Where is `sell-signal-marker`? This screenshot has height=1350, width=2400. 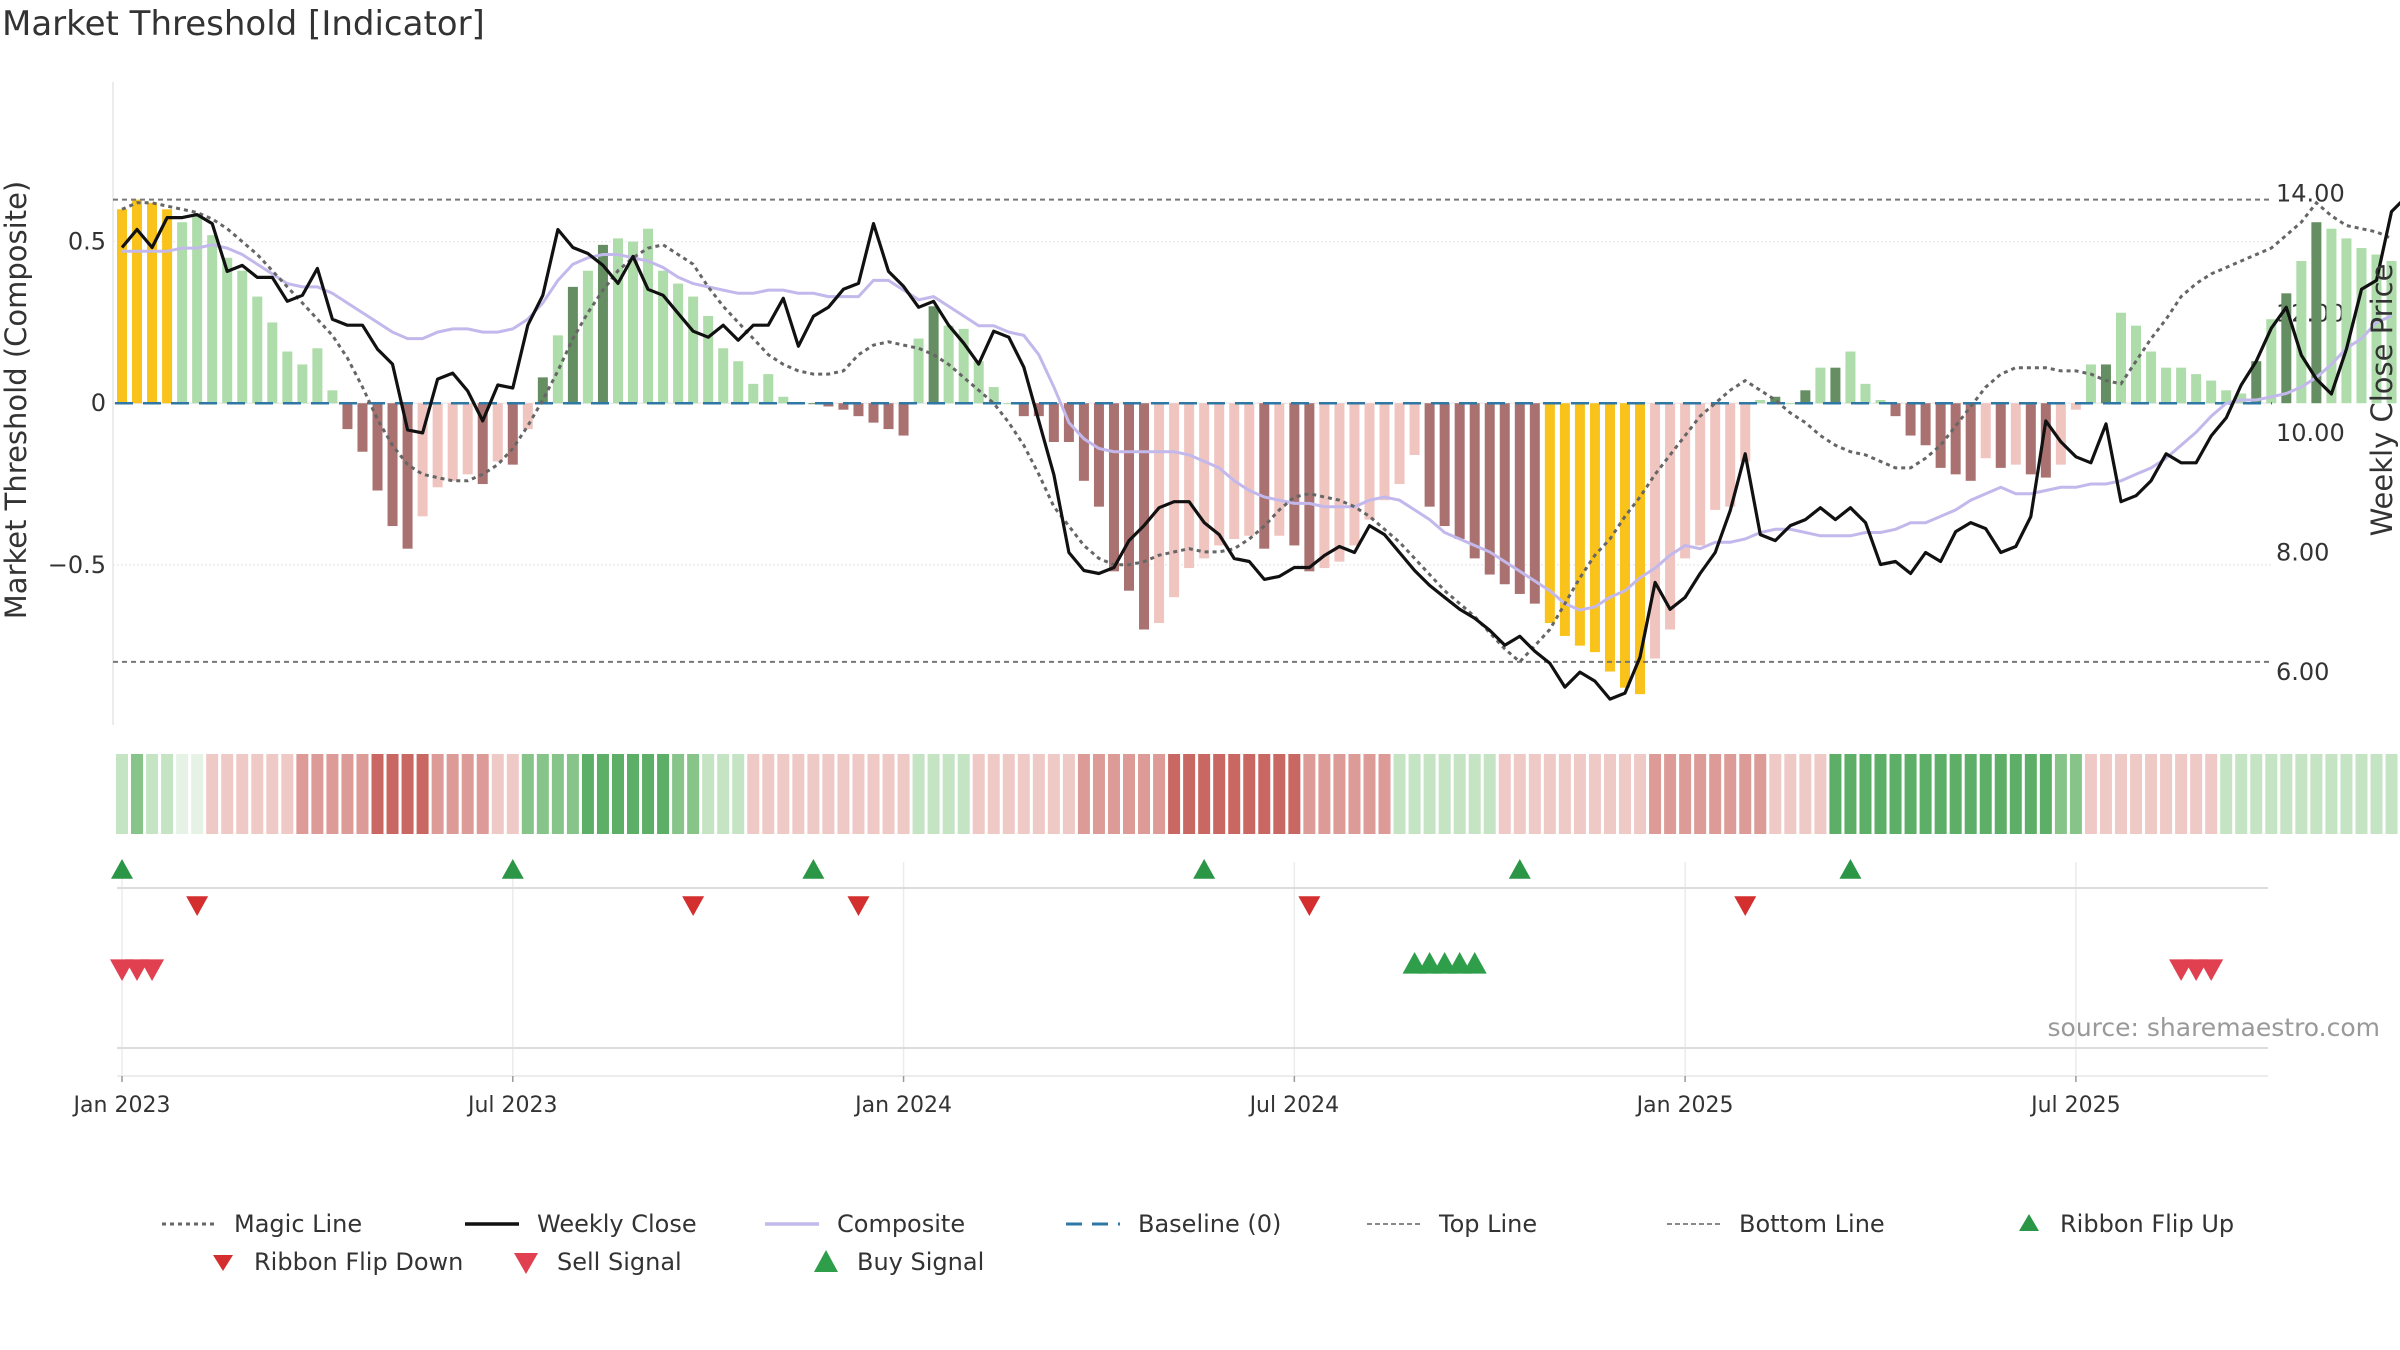
sell-signal-marker is located at coordinates (2181, 970).